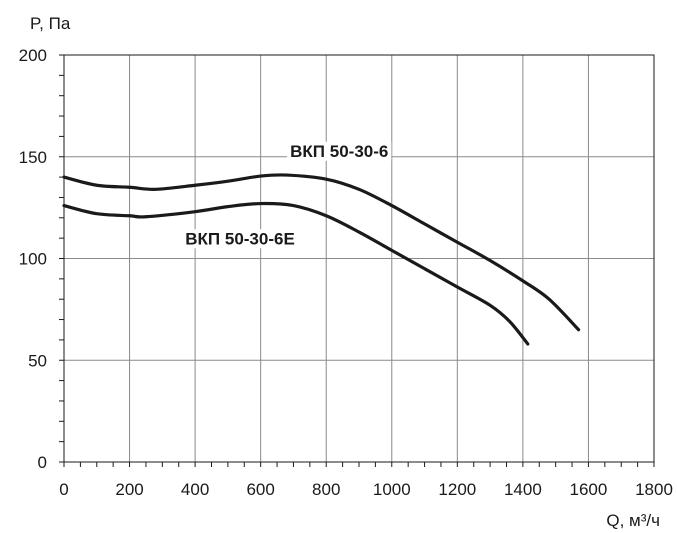  I want to click on x-tick-label: 400, so click(195, 489).